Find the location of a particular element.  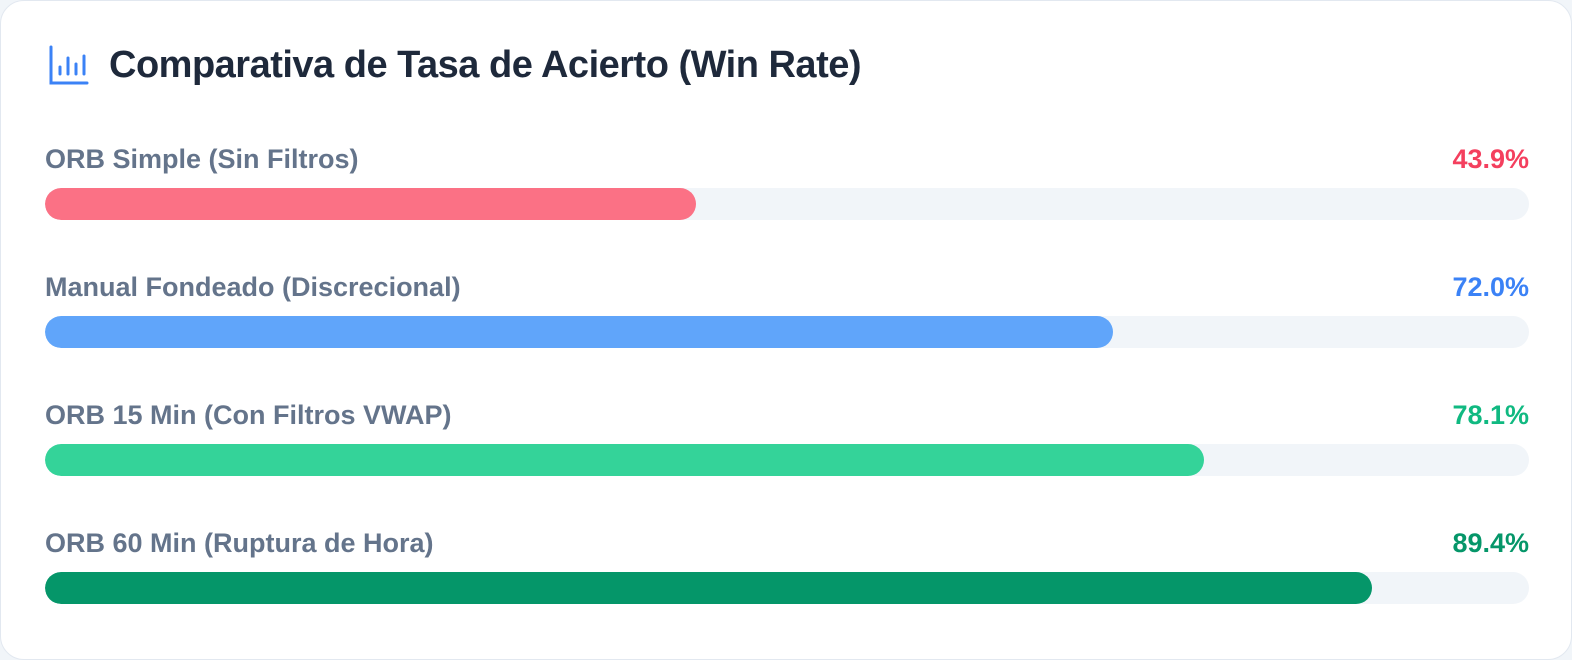

bar-category-label: Manual Fondeado (Discrecional) is located at coordinates (253, 286).